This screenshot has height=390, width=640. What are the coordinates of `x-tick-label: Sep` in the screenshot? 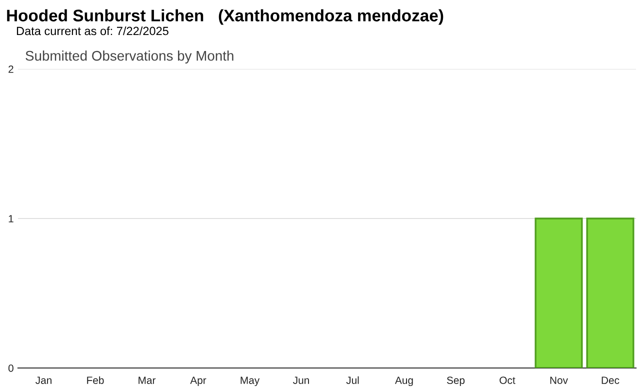 It's located at (455, 381).